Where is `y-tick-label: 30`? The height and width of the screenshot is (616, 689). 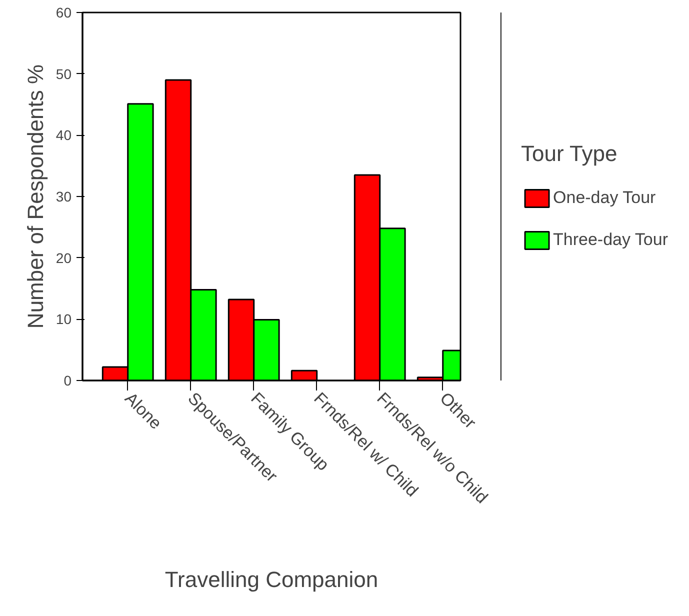
y-tick-label: 30 is located at coordinates (64, 196).